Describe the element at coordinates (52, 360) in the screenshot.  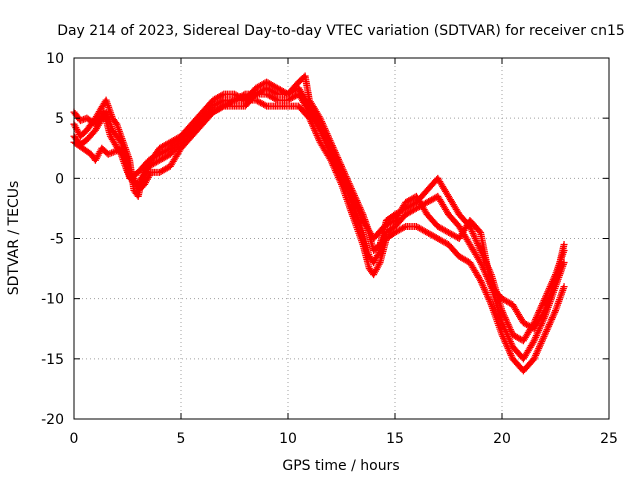
I see `y-tick-label: -15` at that location.